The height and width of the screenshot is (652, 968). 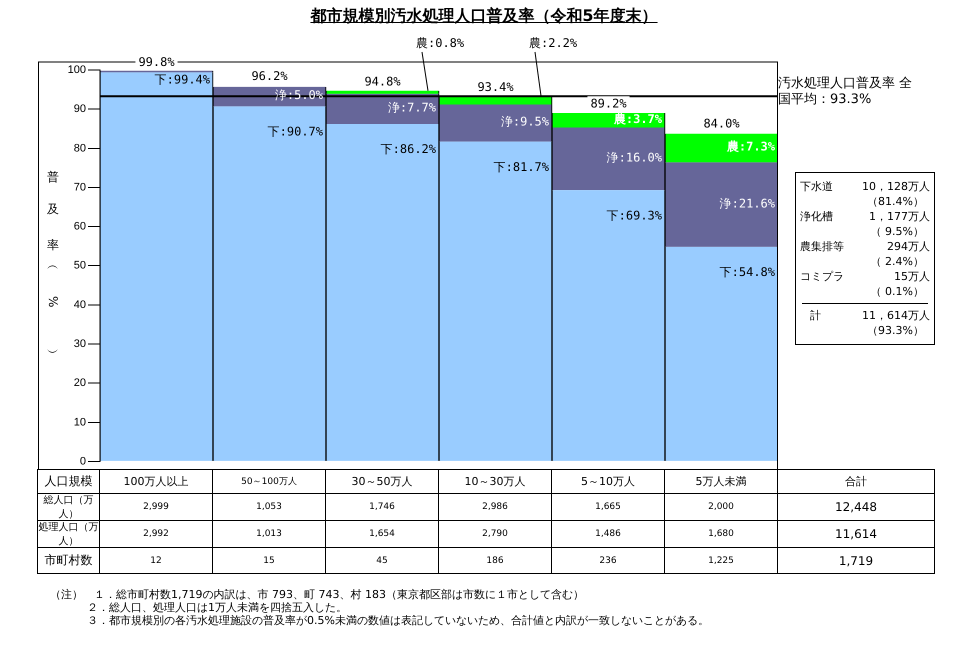 I want to click on data-label: 農:3.7%, so click(x=637, y=119).